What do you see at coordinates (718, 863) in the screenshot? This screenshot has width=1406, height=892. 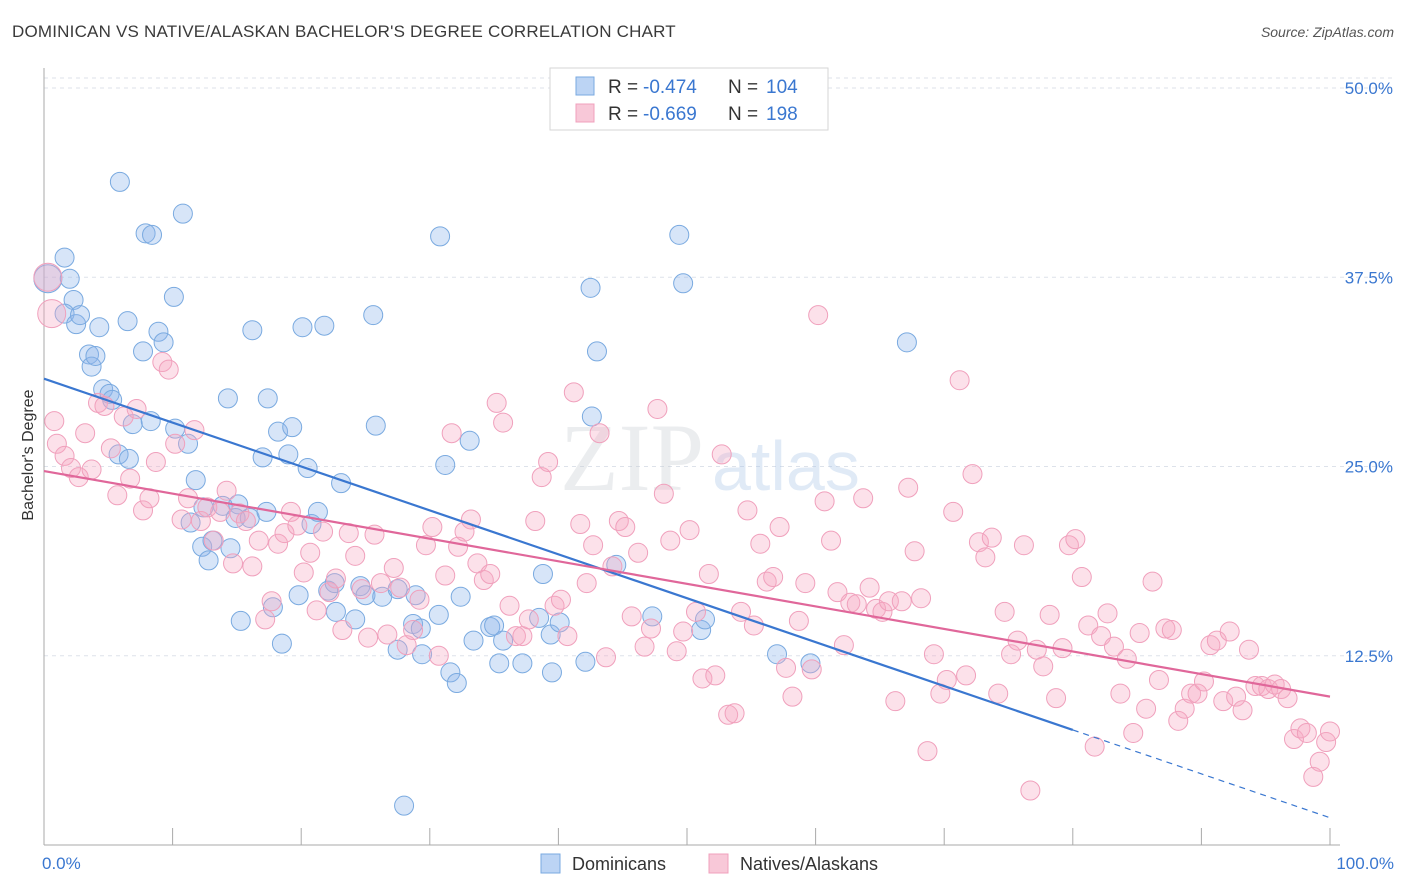 I see `series-legend-swatch-pink` at bounding box center [718, 863].